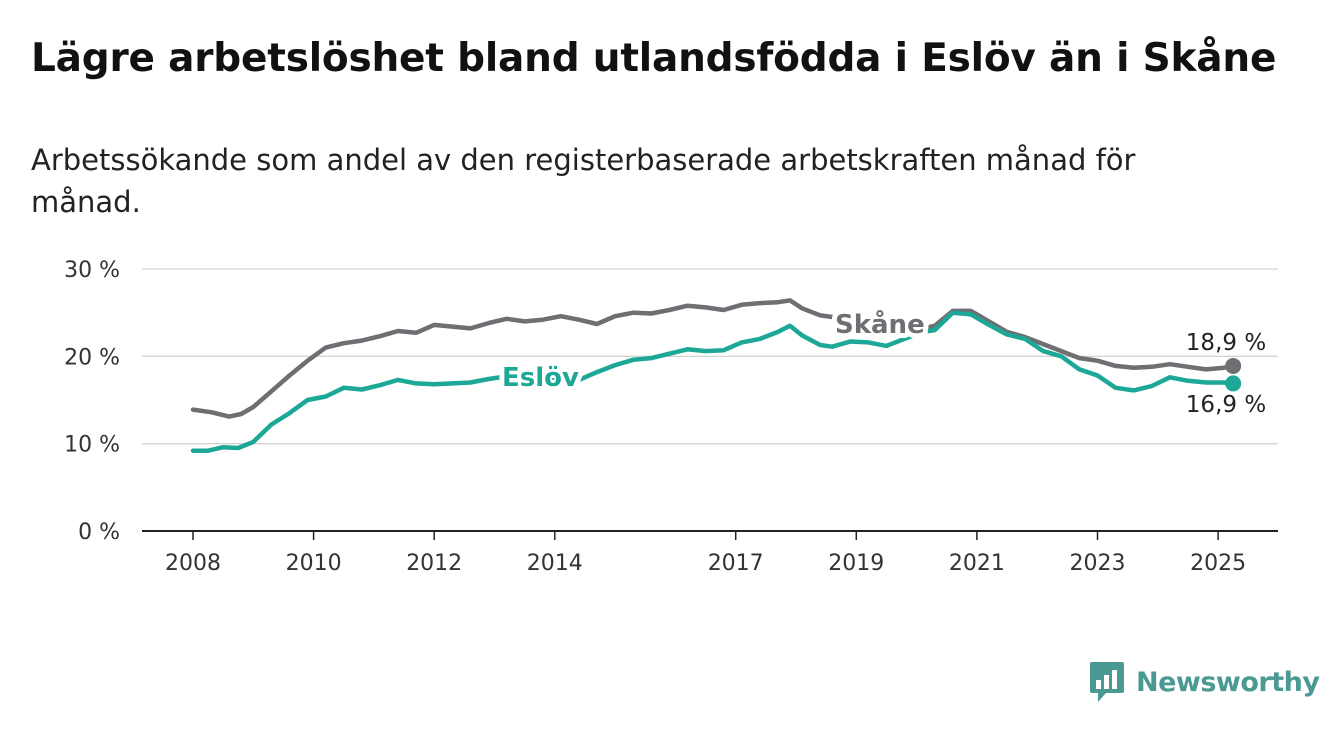 This screenshot has height=734, width=1340. I want to click on x-axis-ticks: 2008 2010 2012 2014 2017 2019 2021 2023 2025, so click(705, 553).